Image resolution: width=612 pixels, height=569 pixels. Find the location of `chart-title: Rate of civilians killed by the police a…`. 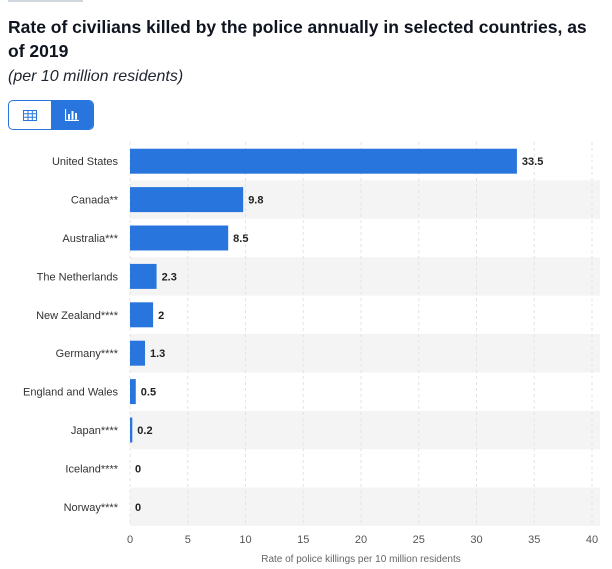

chart-title: Rate of civilians killed by the police a… is located at coordinates (297, 39).